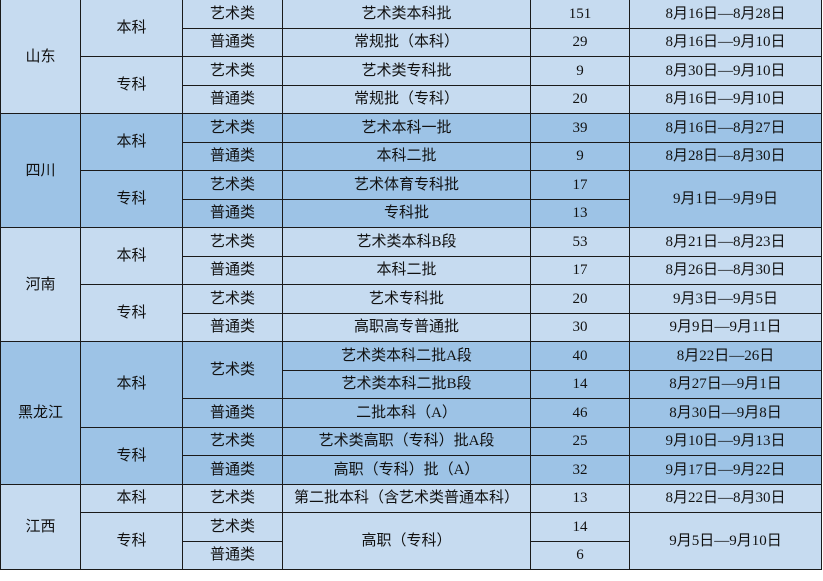 This screenshot has height=581, width=823. Describe the element at coordinates (580, 128) in the screenshot. I see `count-cell: 39` at that location.